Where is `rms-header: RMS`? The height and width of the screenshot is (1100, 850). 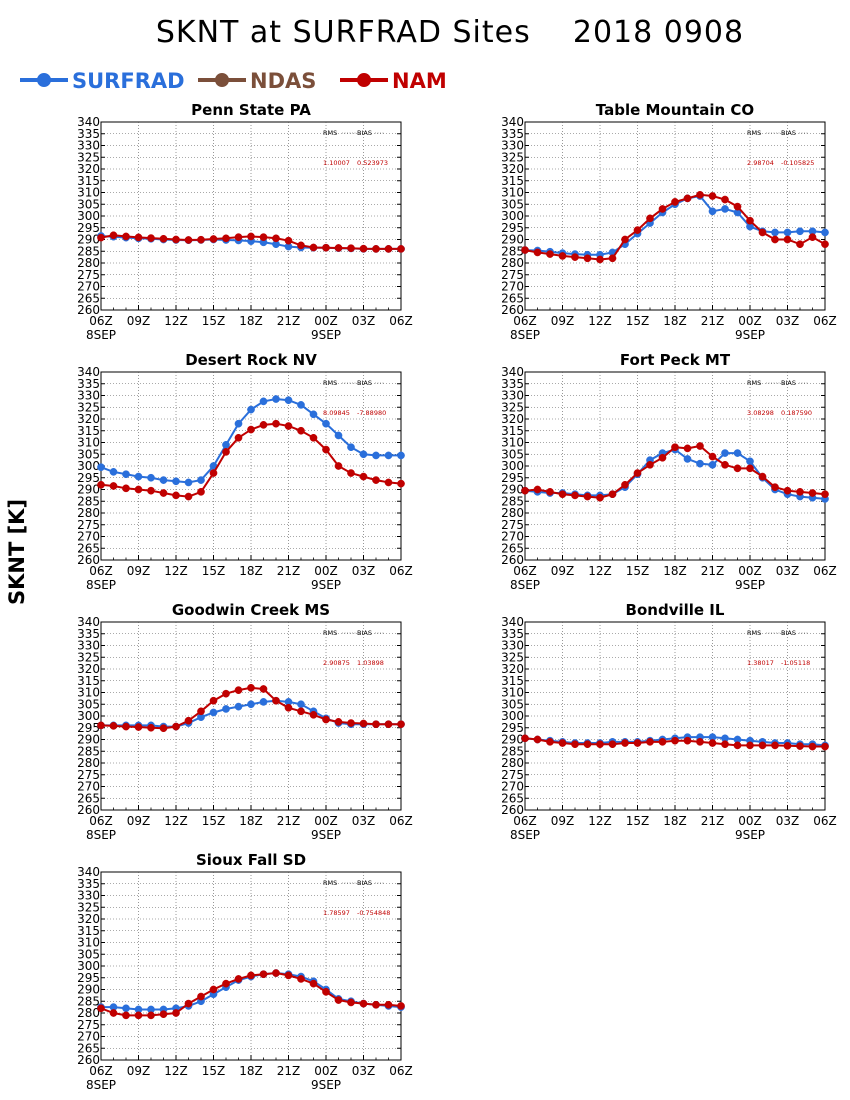 rms-header: RMS is located at coordinates (330, 883).